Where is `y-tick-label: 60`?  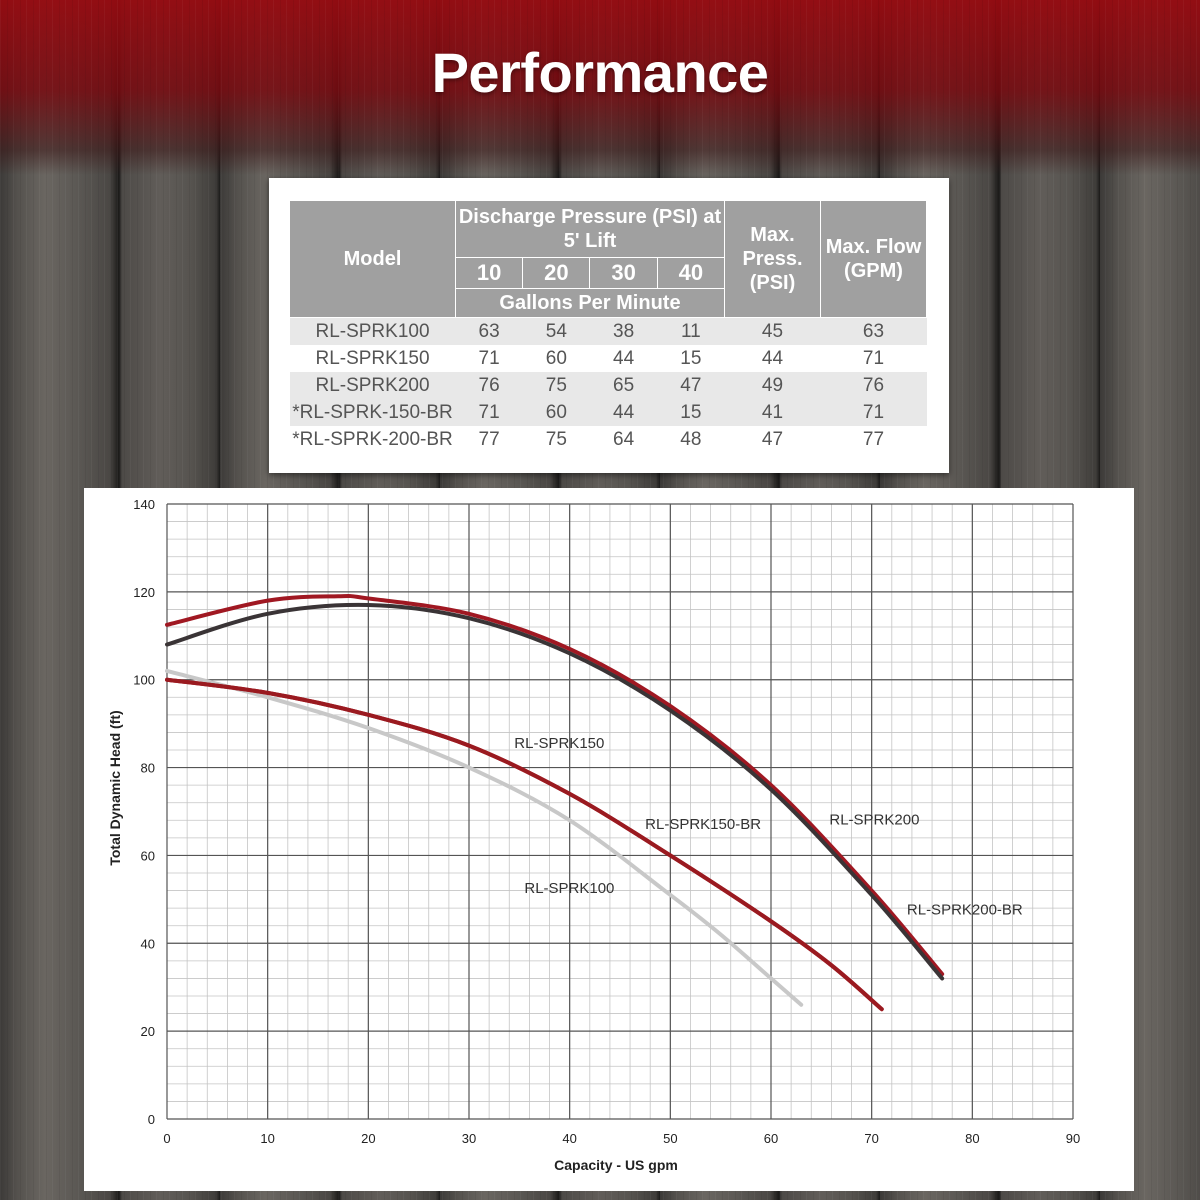 y-tick-label: 60 is located at coordinates (148, 855).